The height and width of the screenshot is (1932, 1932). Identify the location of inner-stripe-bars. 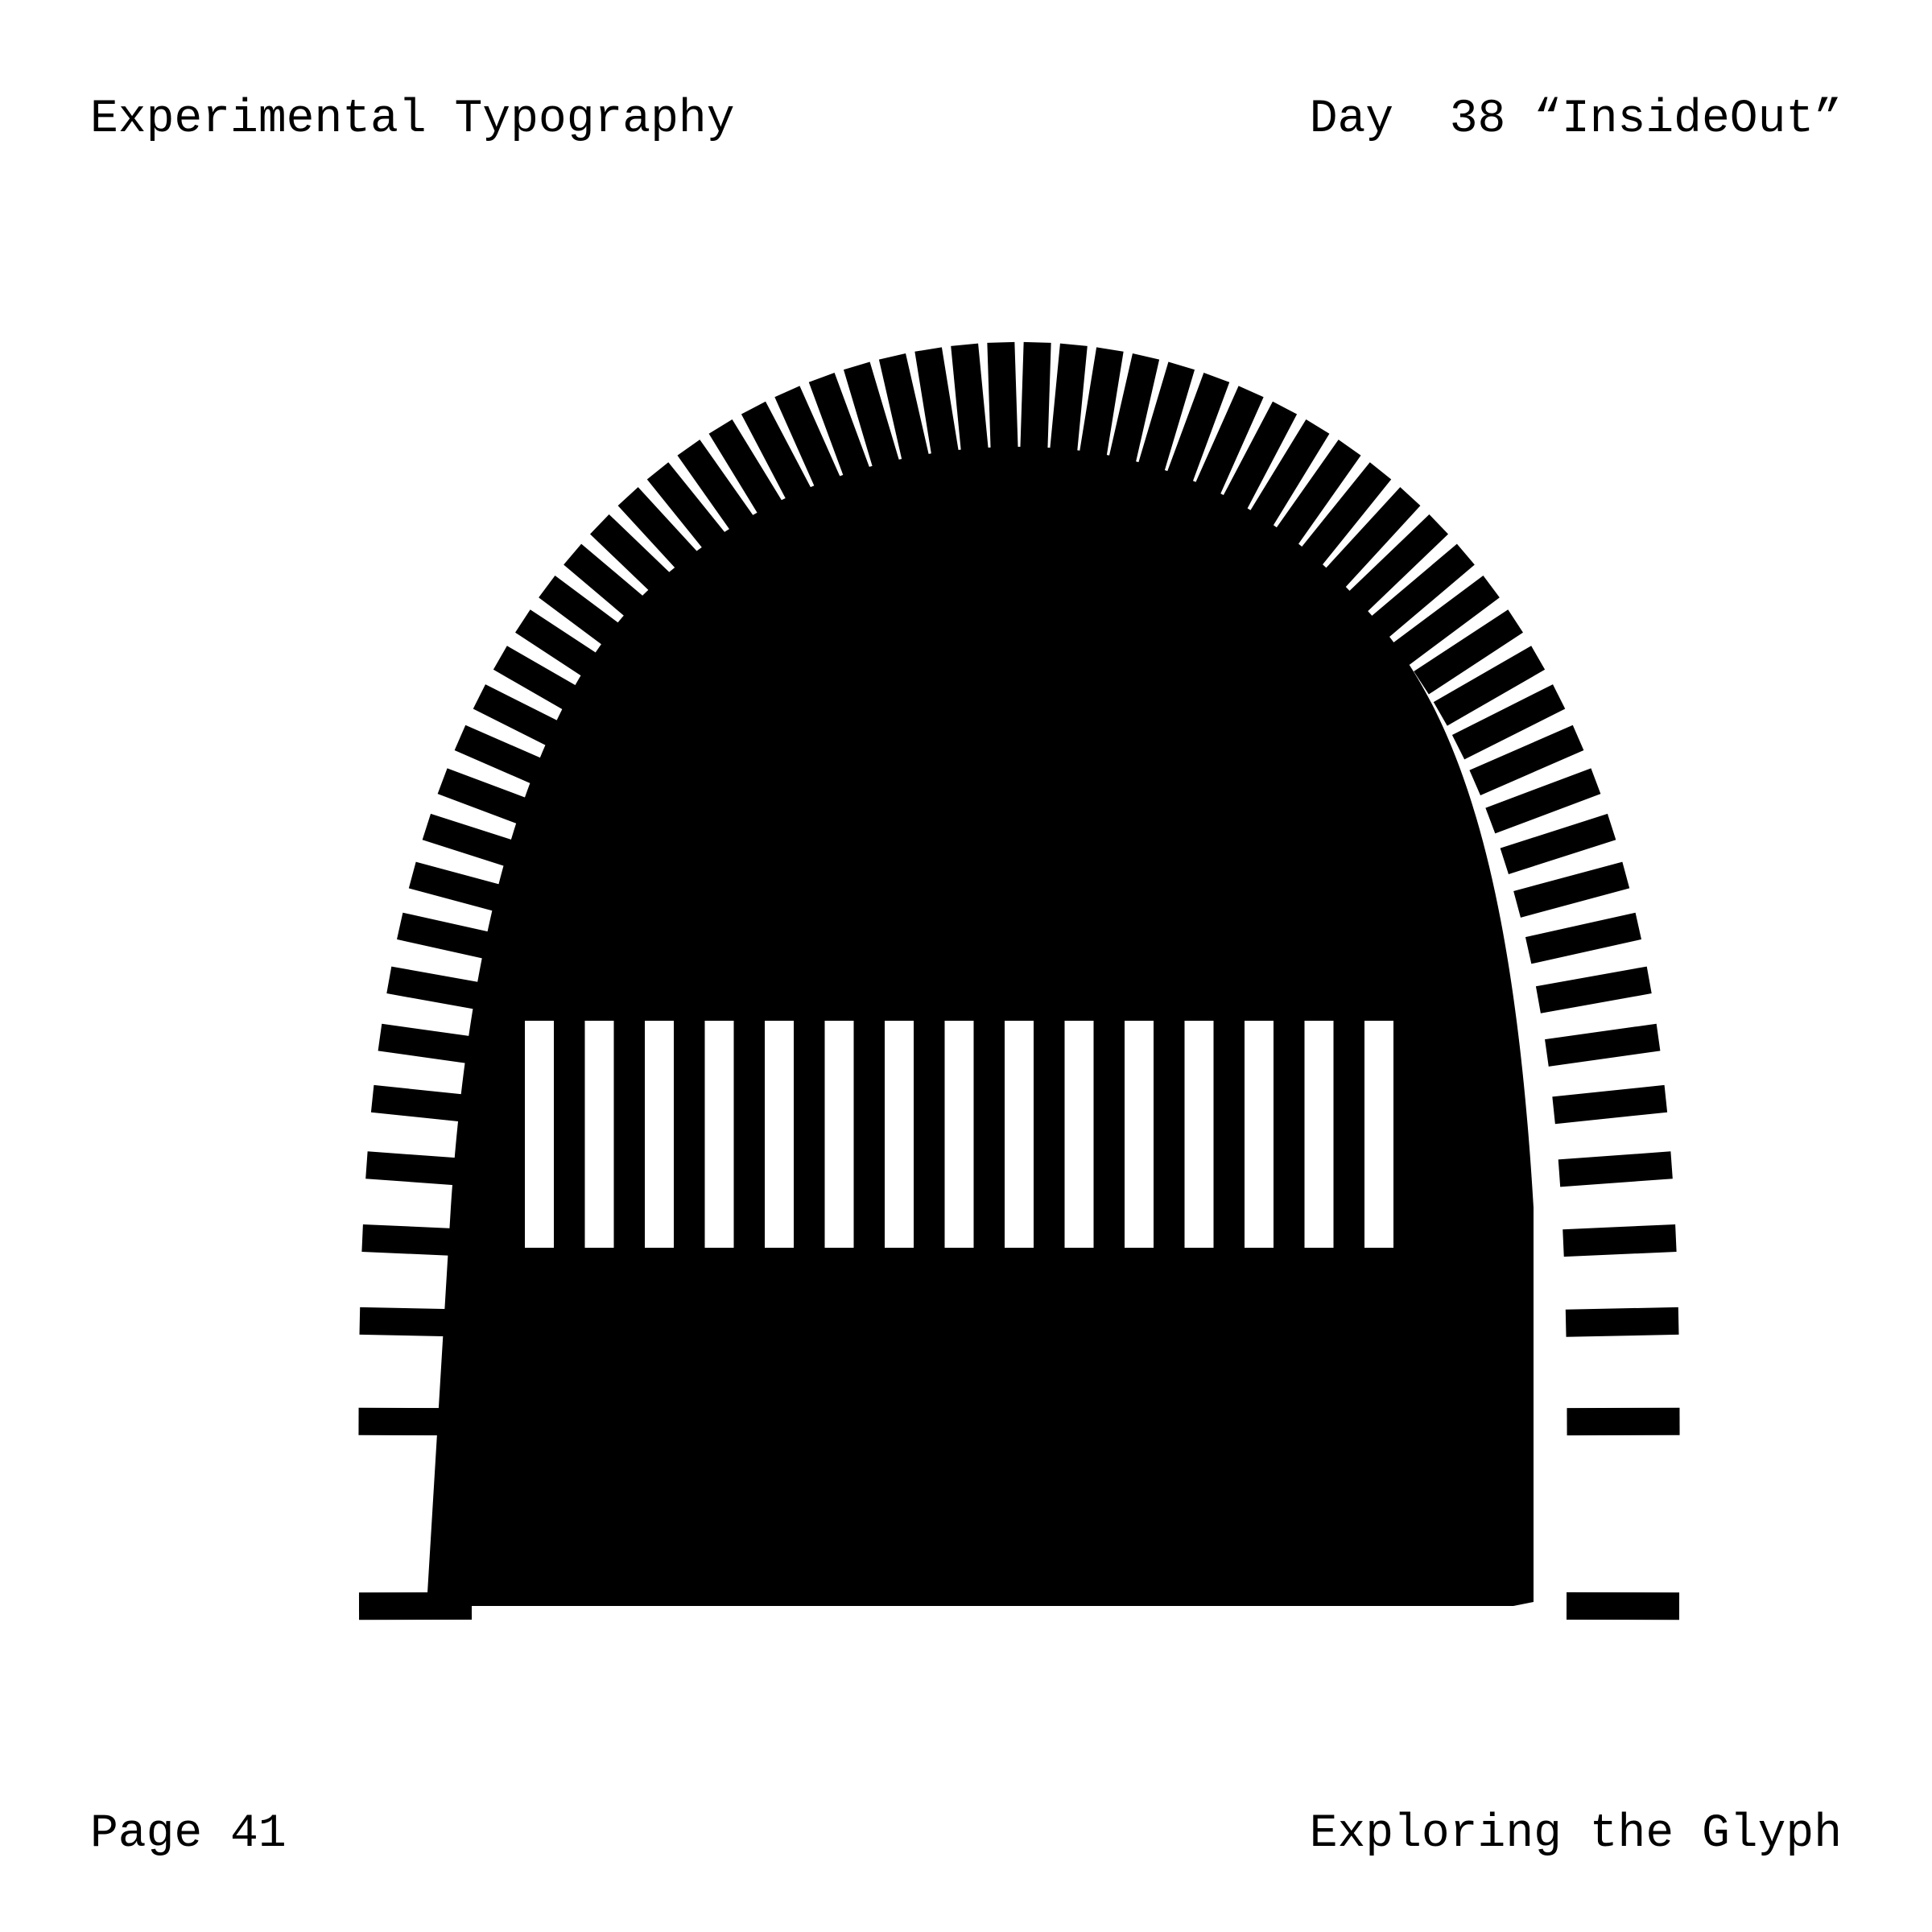
(959, 1134).